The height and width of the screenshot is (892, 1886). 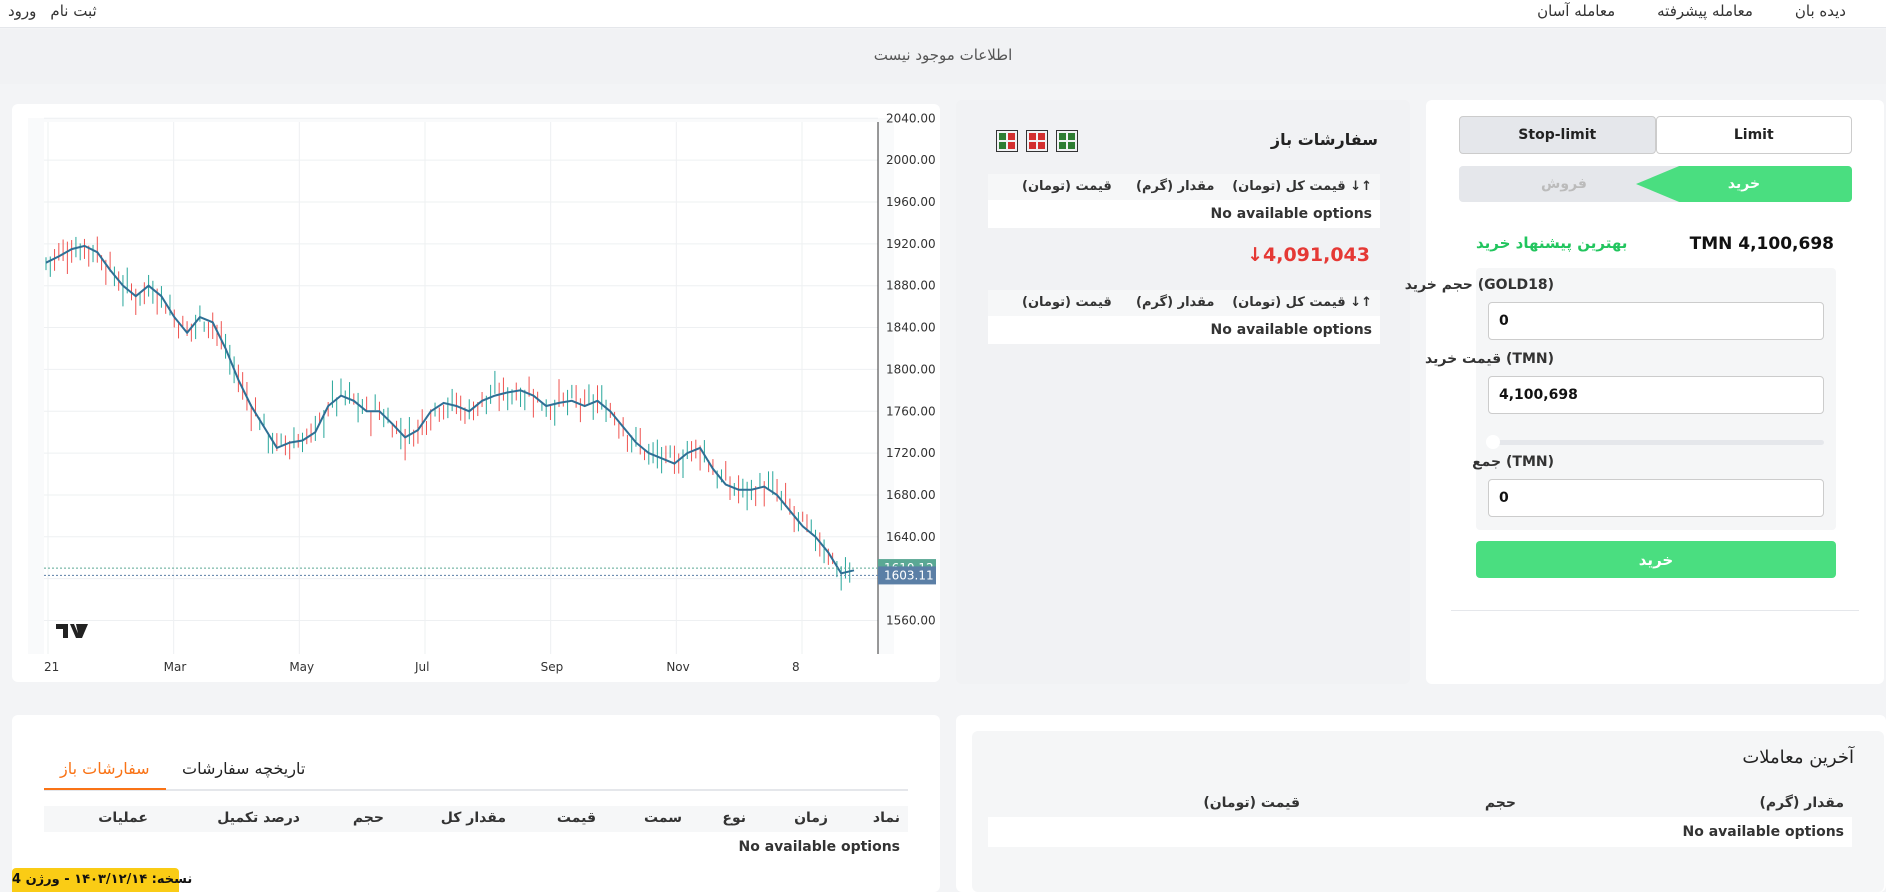 I want to click on x-tick-label: Sep, so click(x=552, y=667).